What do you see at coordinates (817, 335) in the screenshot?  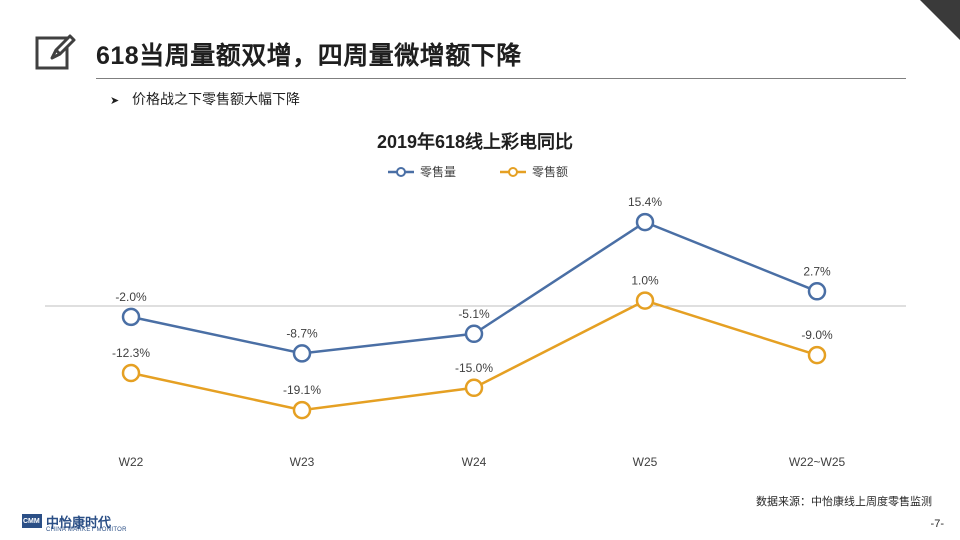 I see `data-label-1-4: -9.0%` at bounding box center [817, 335].